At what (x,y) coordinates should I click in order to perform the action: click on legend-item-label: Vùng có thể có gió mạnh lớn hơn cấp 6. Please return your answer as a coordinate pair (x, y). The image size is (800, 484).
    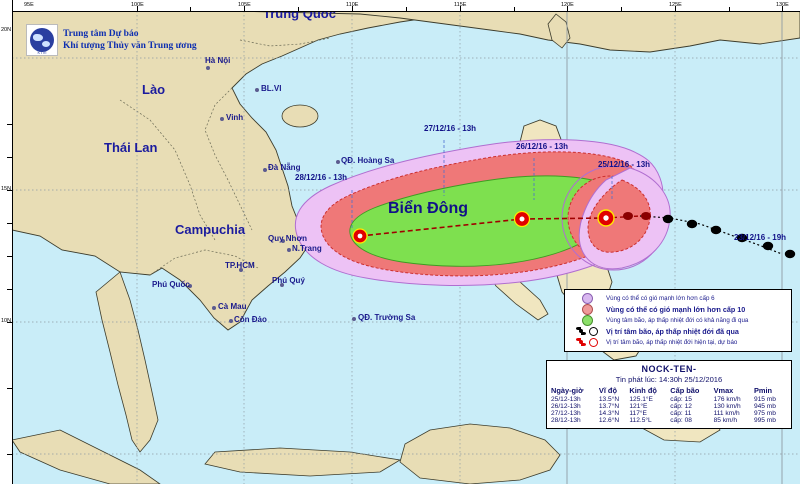
    Looking at the image, I should click on (660, 298).